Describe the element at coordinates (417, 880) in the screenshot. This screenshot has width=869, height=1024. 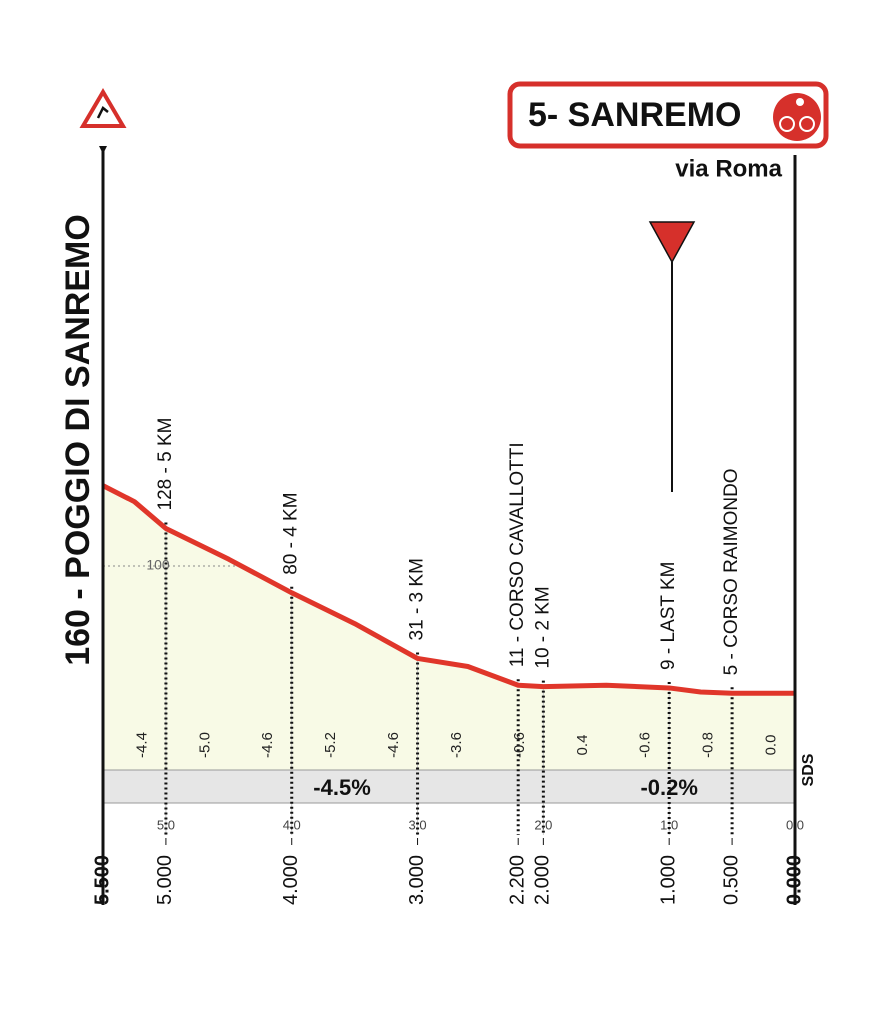
I see `x-tick-label: 3.000` at that location.